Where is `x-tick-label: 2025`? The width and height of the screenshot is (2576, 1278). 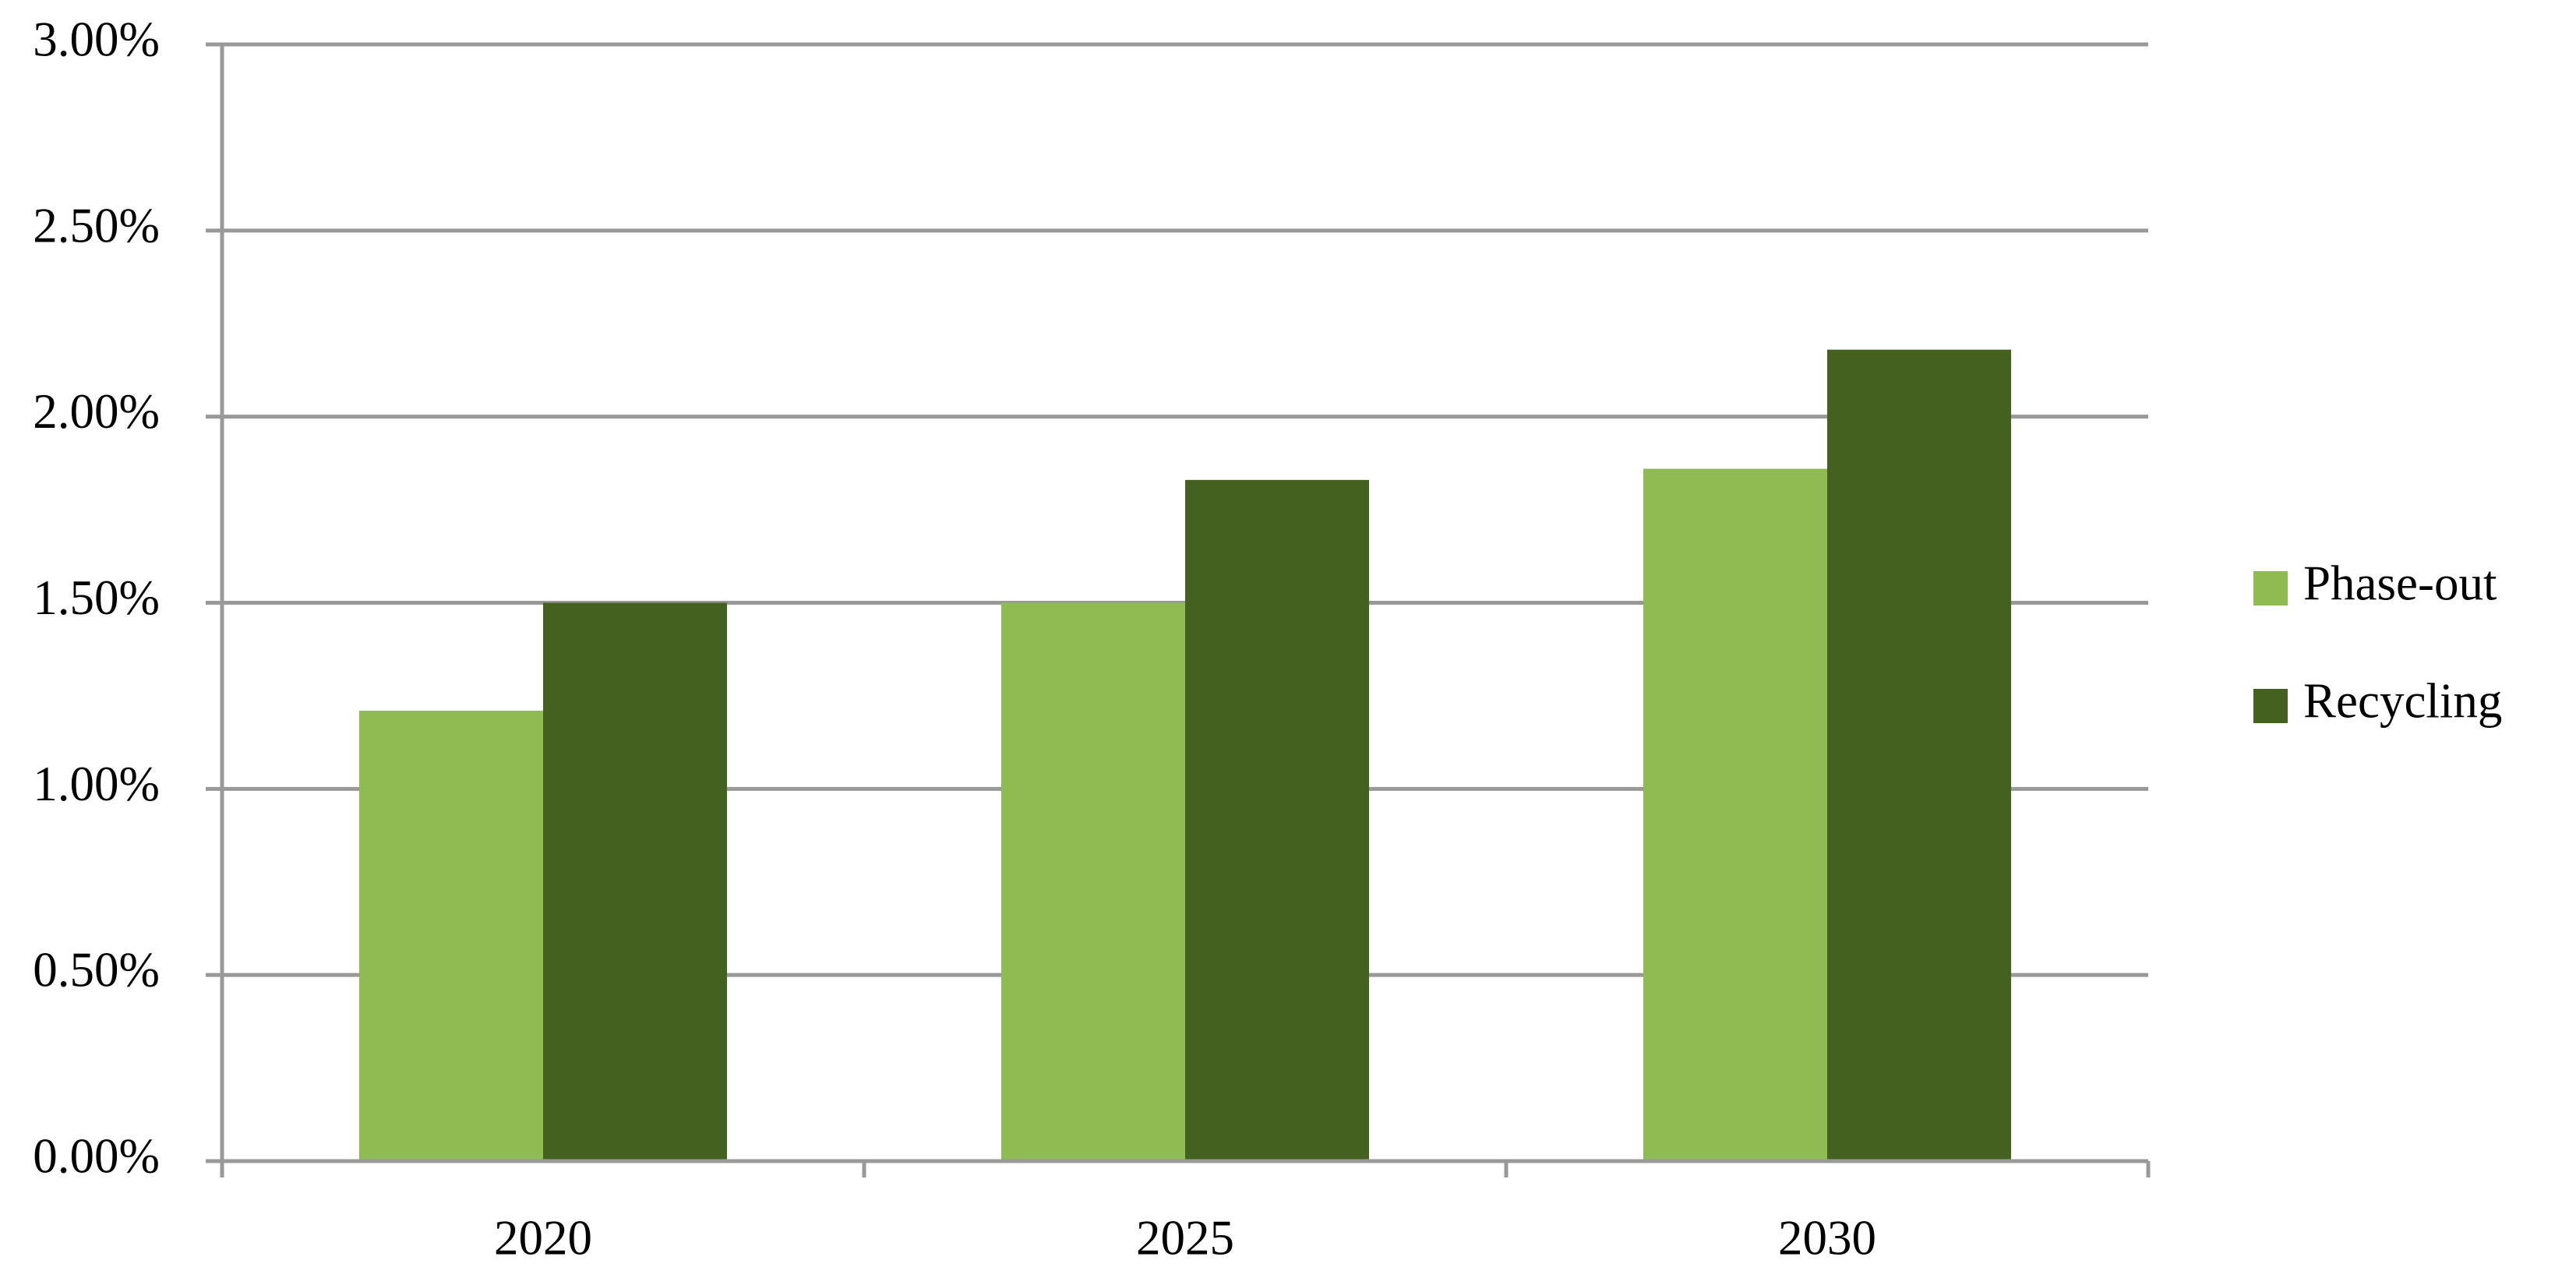 x-tick-label: 2025 is located at coordinates (1185, 1237).